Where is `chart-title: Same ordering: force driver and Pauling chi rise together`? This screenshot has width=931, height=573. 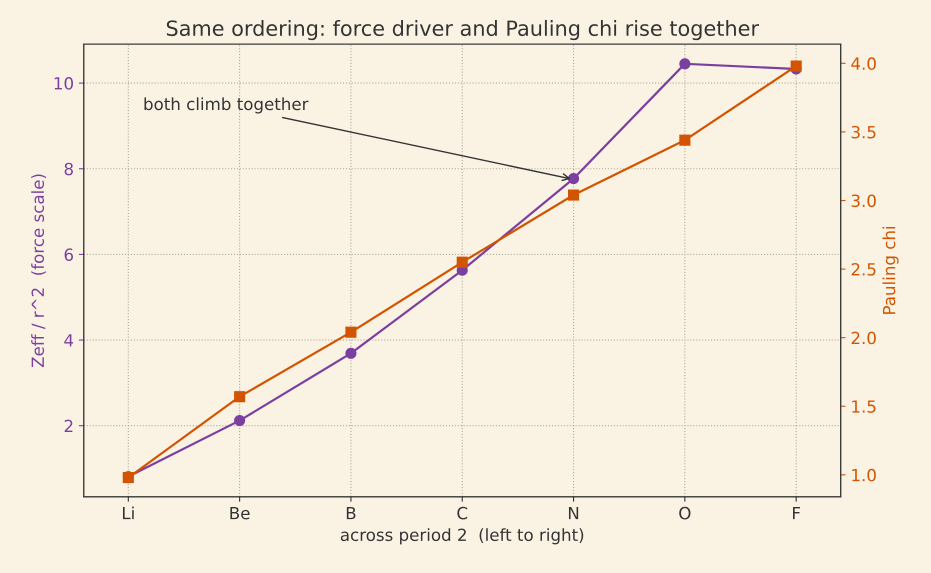 chart-title: Same ordering: force driver and Pauling chi rise together is located at coordinates (463, 30).